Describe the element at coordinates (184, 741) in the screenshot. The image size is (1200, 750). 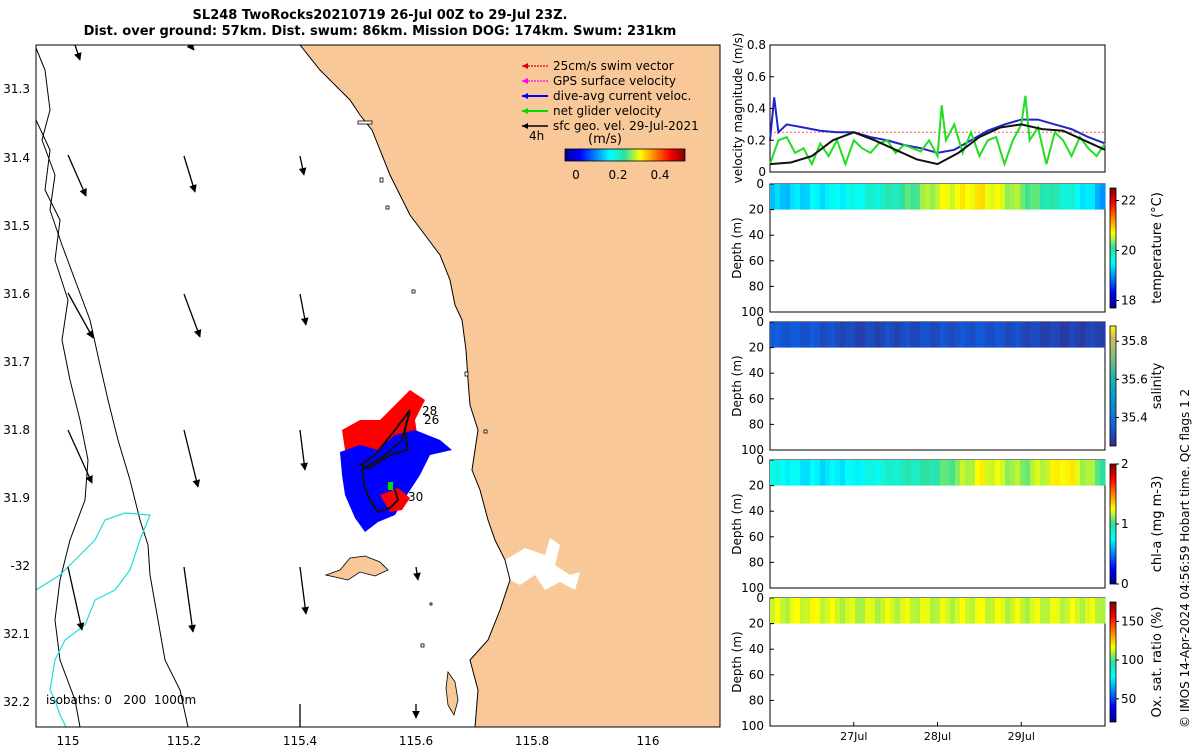
I see `lon-tick: 115.2` at that location.